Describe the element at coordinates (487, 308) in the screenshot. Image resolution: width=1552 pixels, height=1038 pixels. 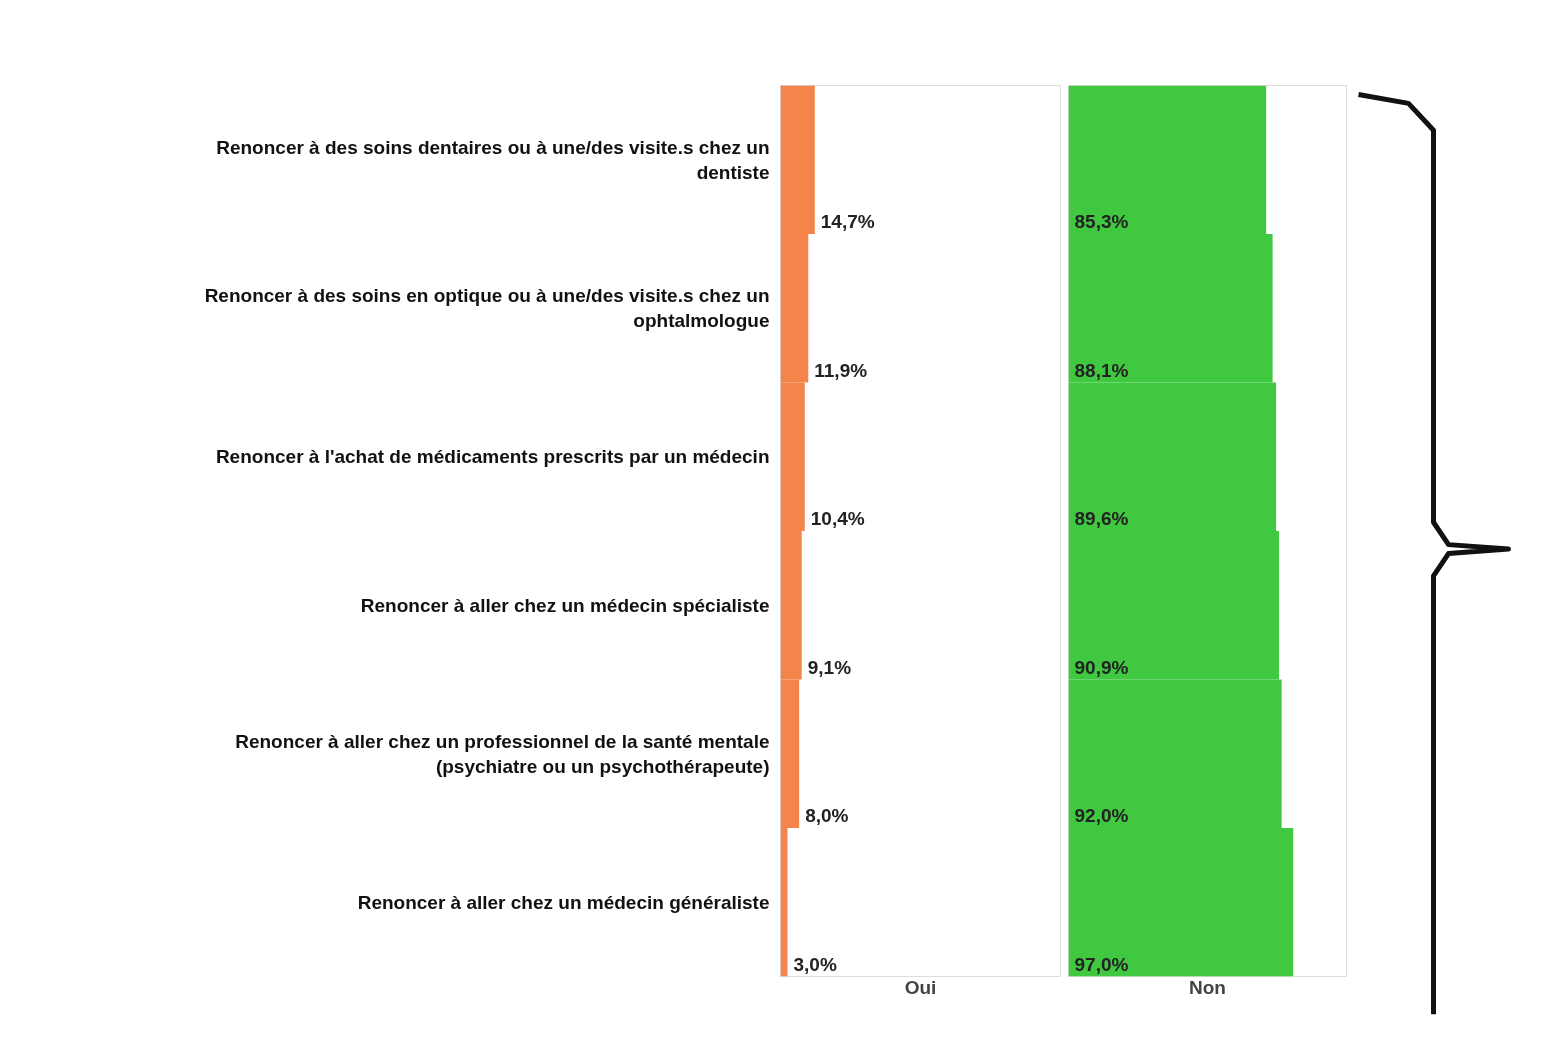
I see `y-tick-label: Renoncer à des soins en optique ou à une/des visite.s chez un ophtalmologue` at that location.